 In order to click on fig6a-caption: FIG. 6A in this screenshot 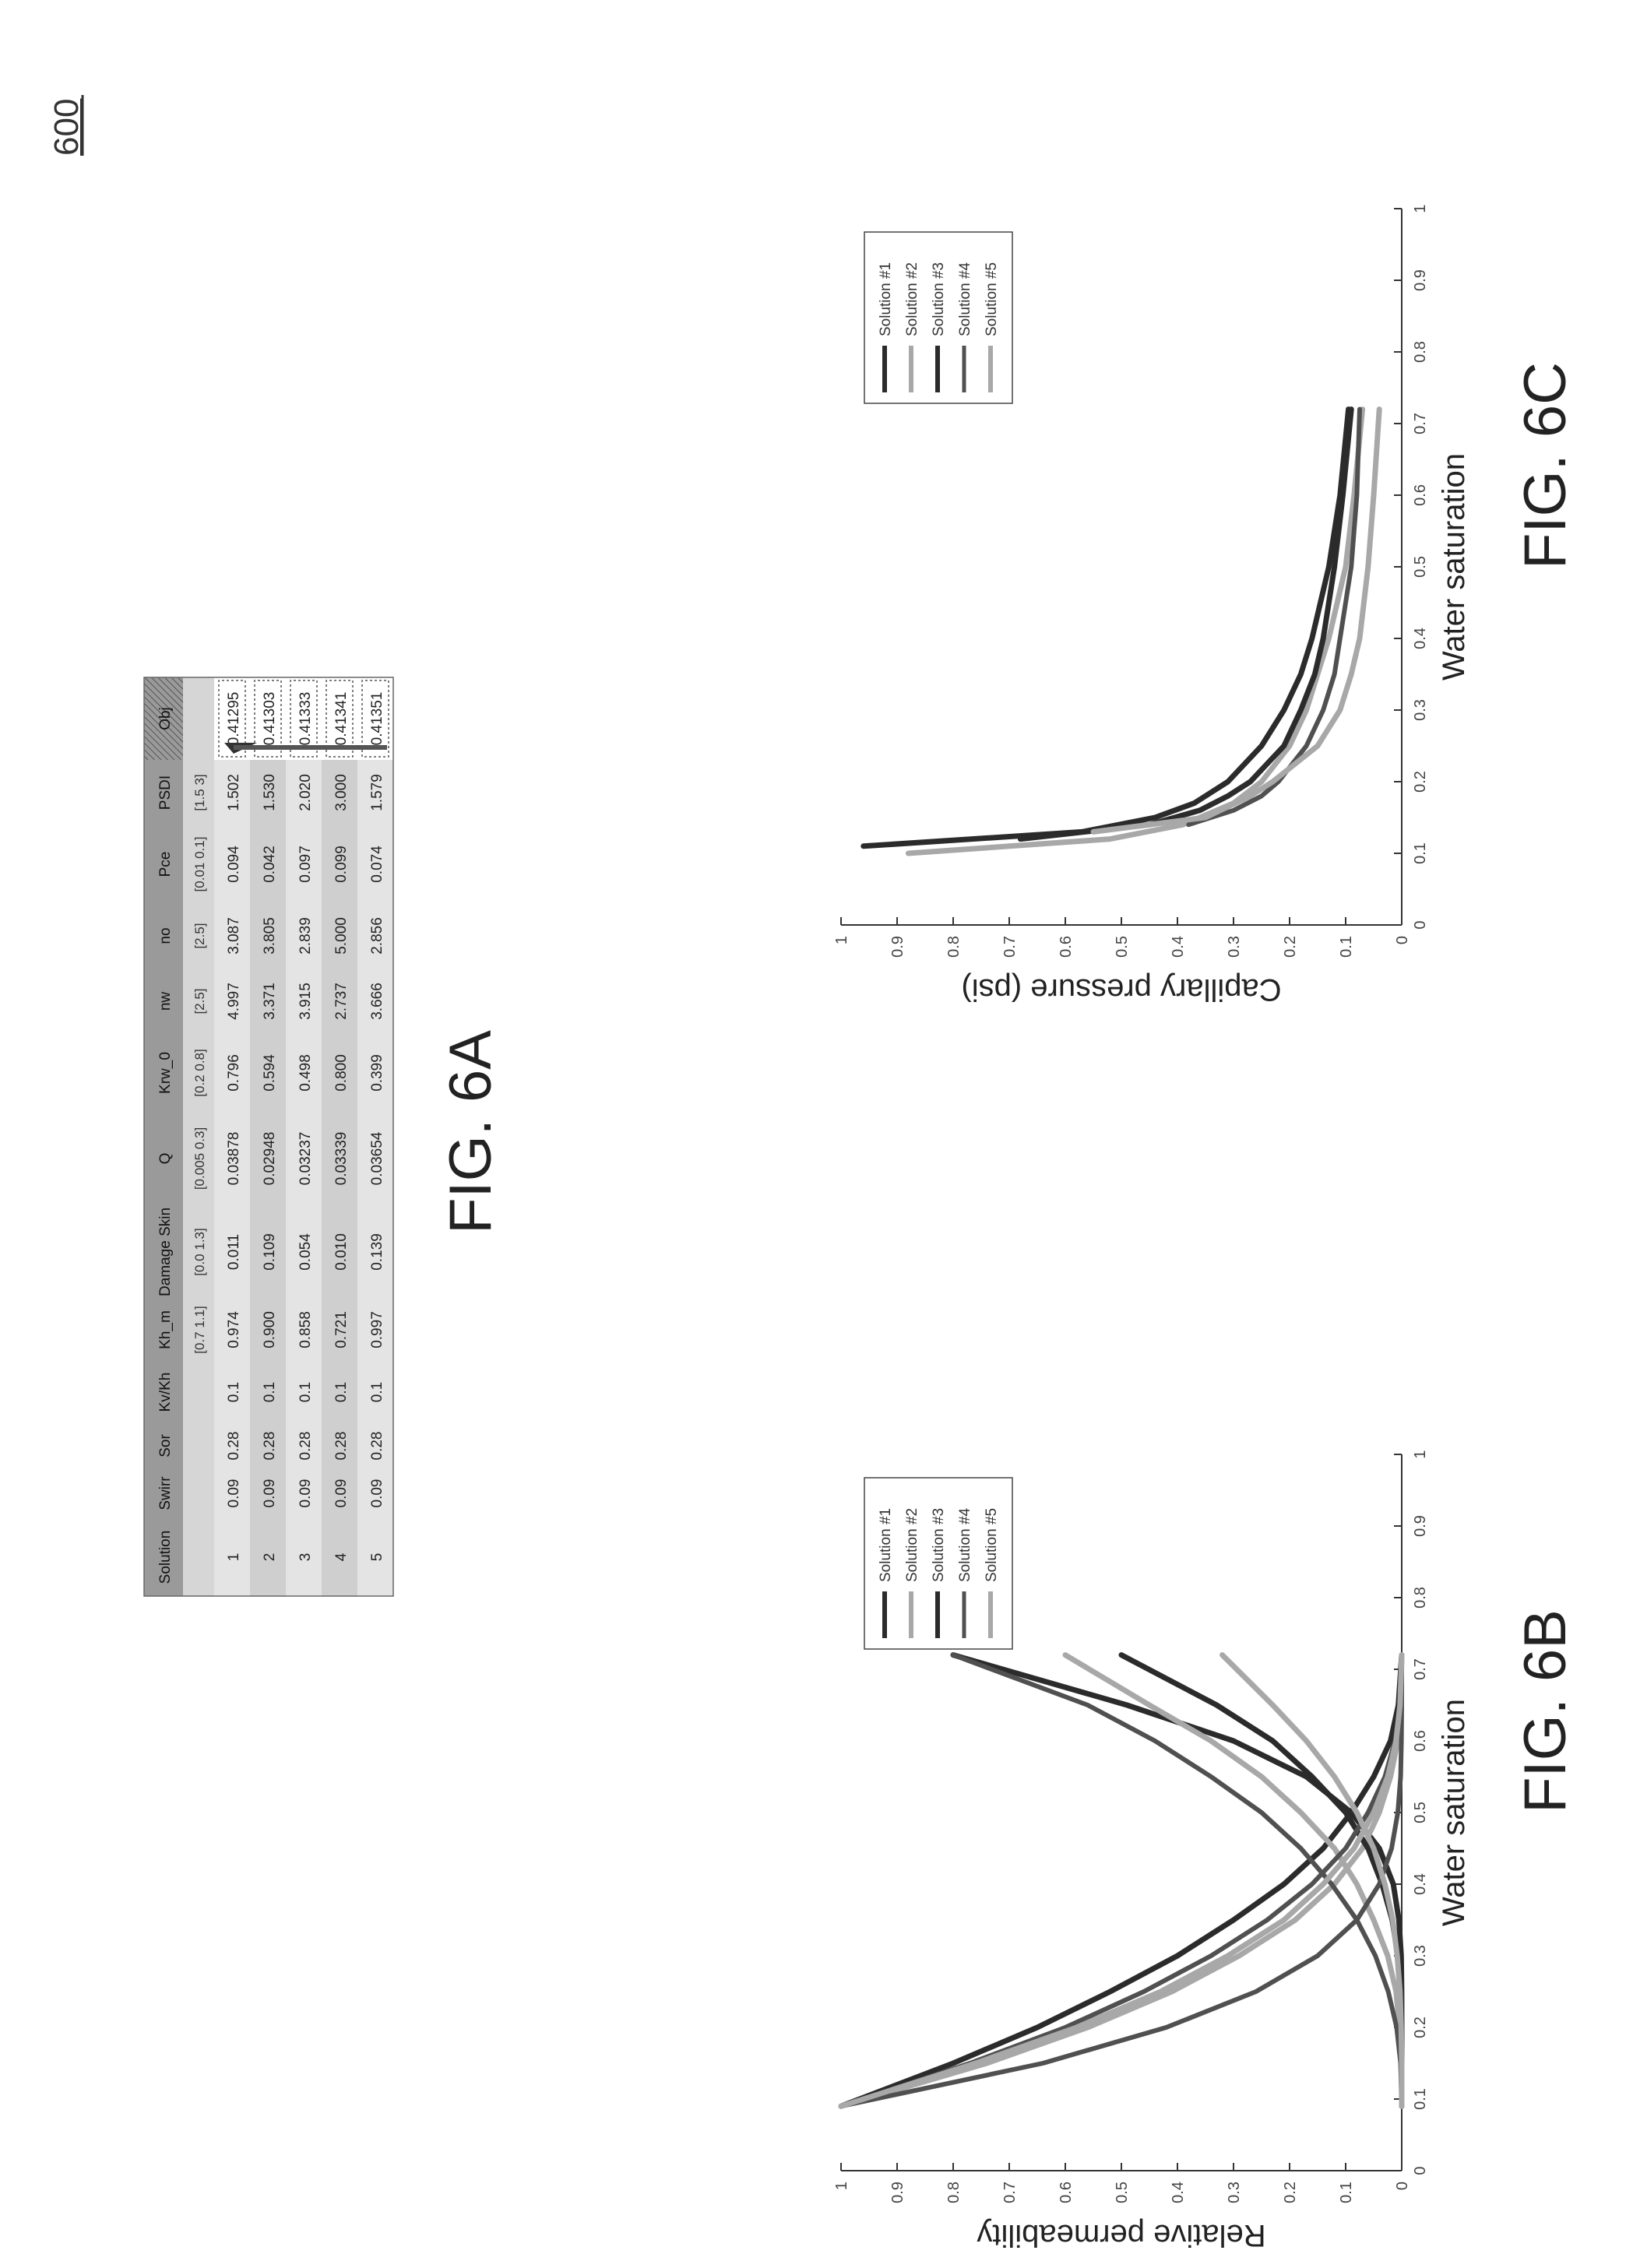, I will do `click(471, 1132)`.